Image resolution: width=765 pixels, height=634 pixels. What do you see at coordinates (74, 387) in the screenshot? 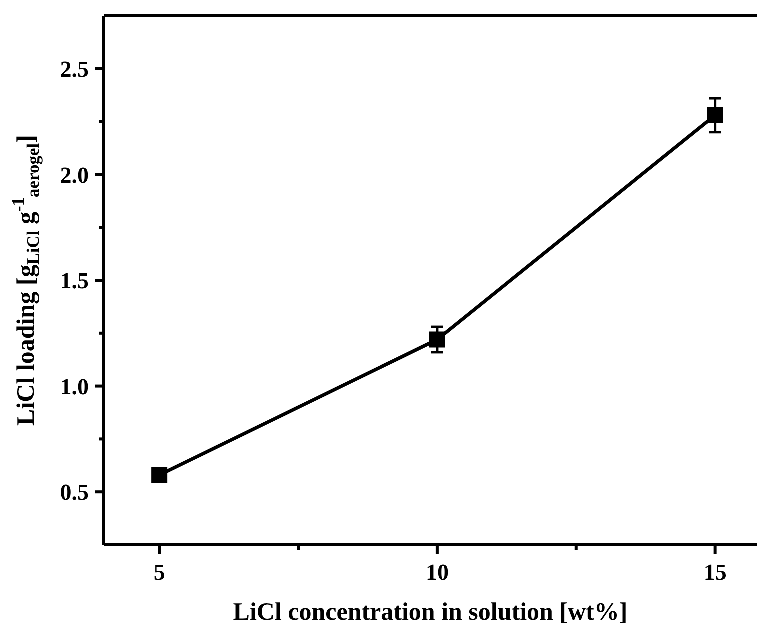
I see `y-tick-label: 1.0` at bounding box center [74, 387].